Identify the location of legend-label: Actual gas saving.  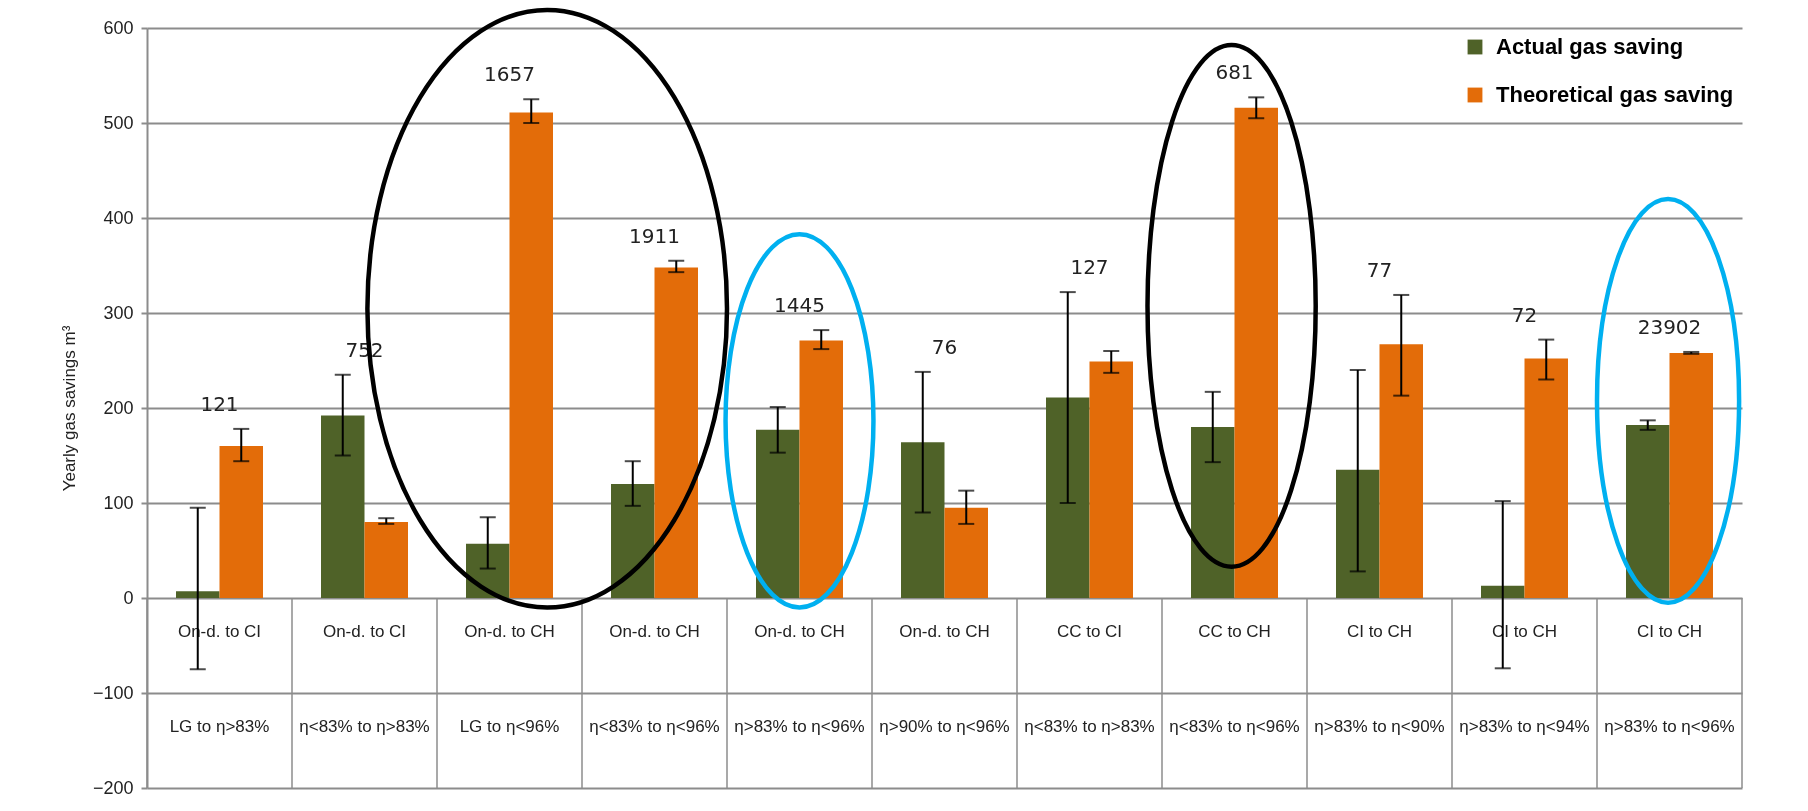
(1590, 46).